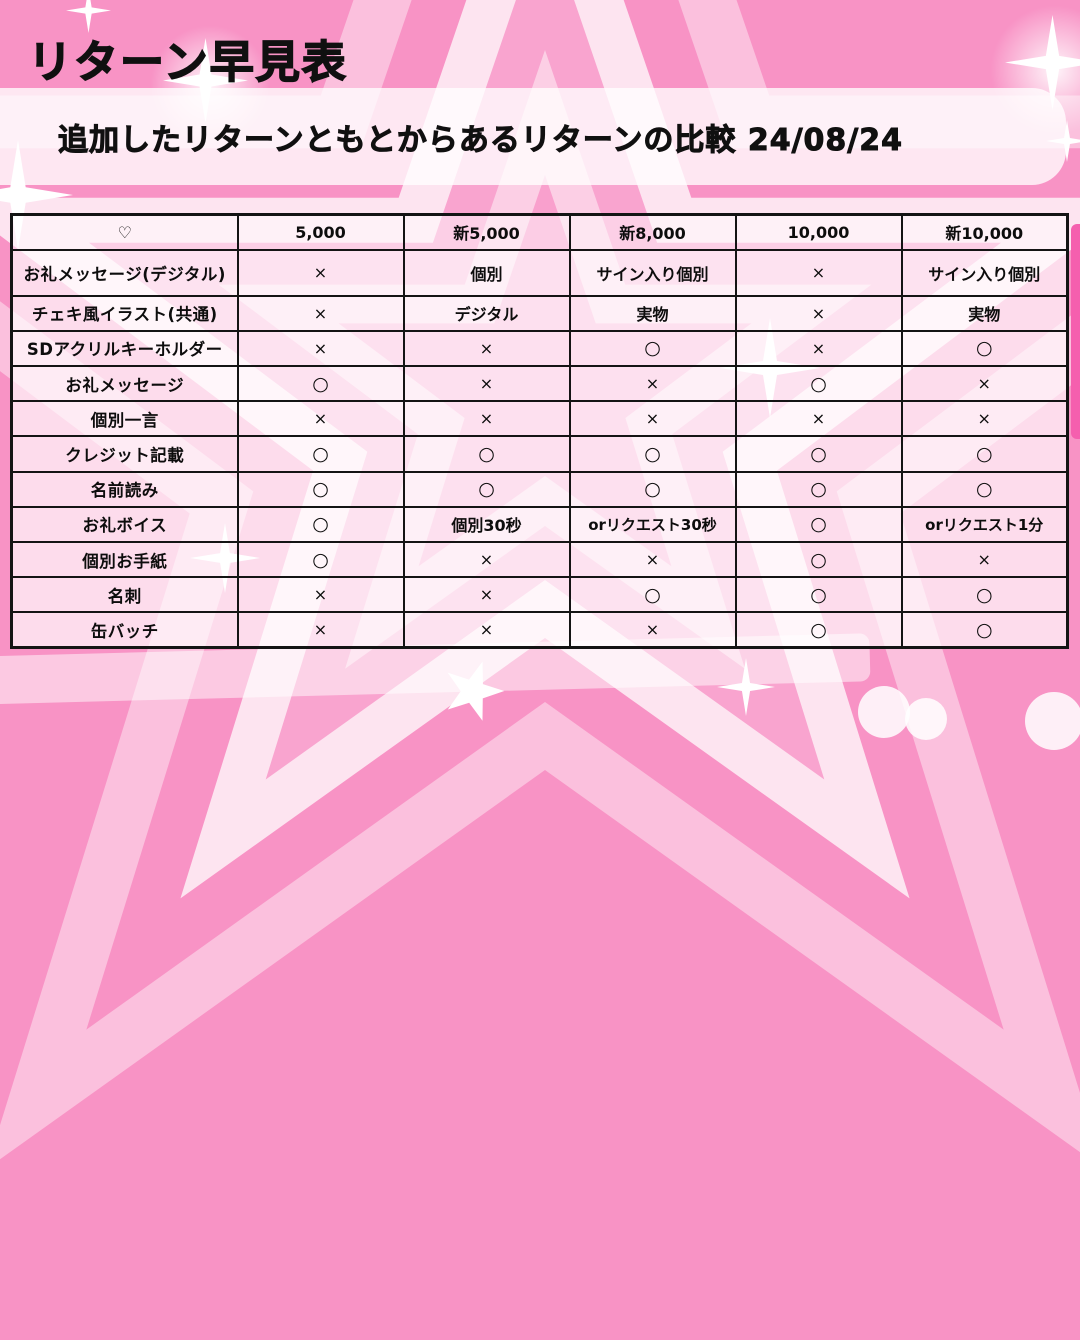 The height and width of the screenshot is (1340, 1080). I want to click on row-label: 個別お手紙, so click(124, 559).